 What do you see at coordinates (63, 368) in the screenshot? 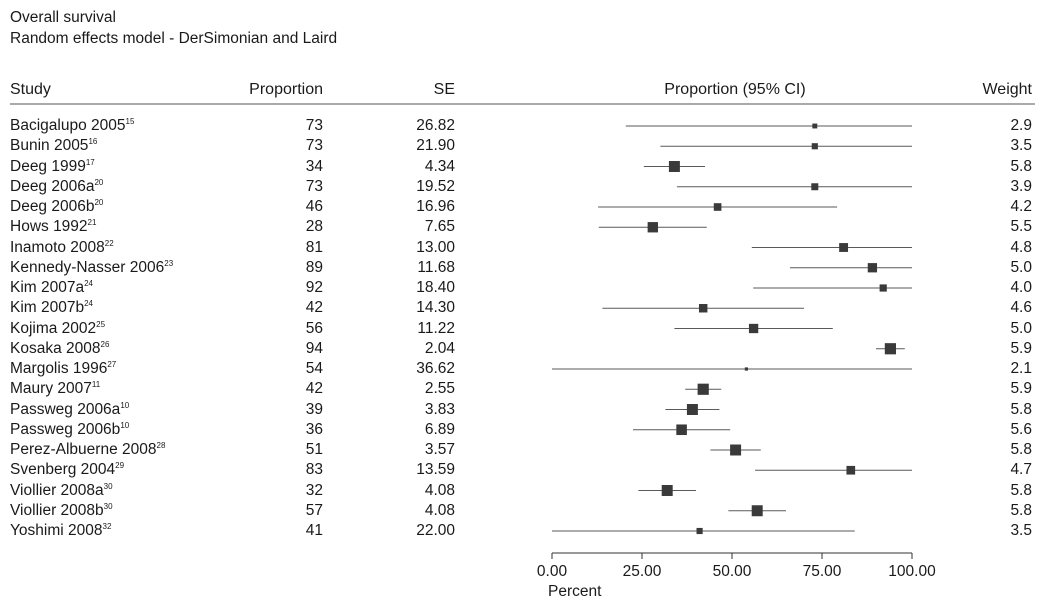
I see `study-name: Margolis 199627` at bounding box center [63, 368].